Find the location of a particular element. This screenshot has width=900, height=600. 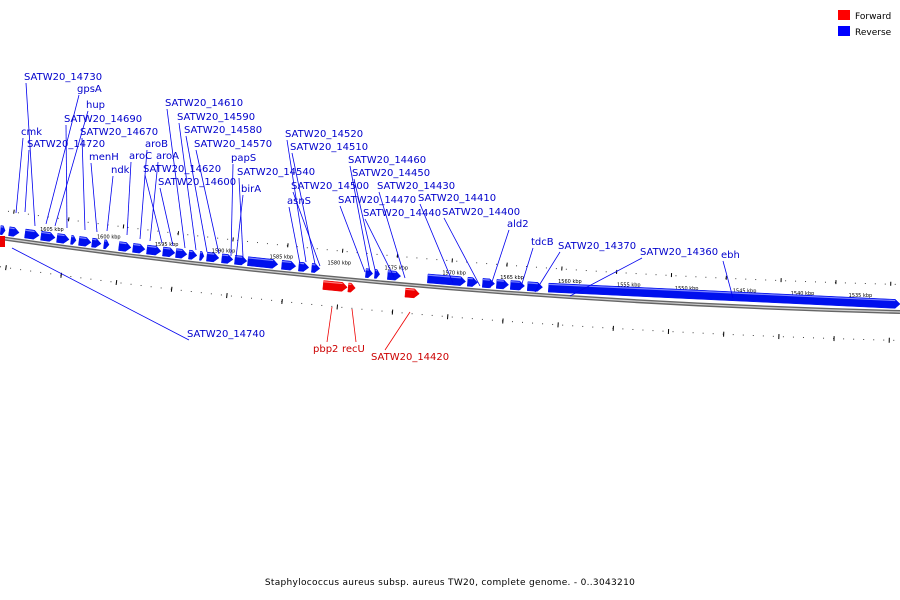

gene-r31 is located at coordinates (534, 286).